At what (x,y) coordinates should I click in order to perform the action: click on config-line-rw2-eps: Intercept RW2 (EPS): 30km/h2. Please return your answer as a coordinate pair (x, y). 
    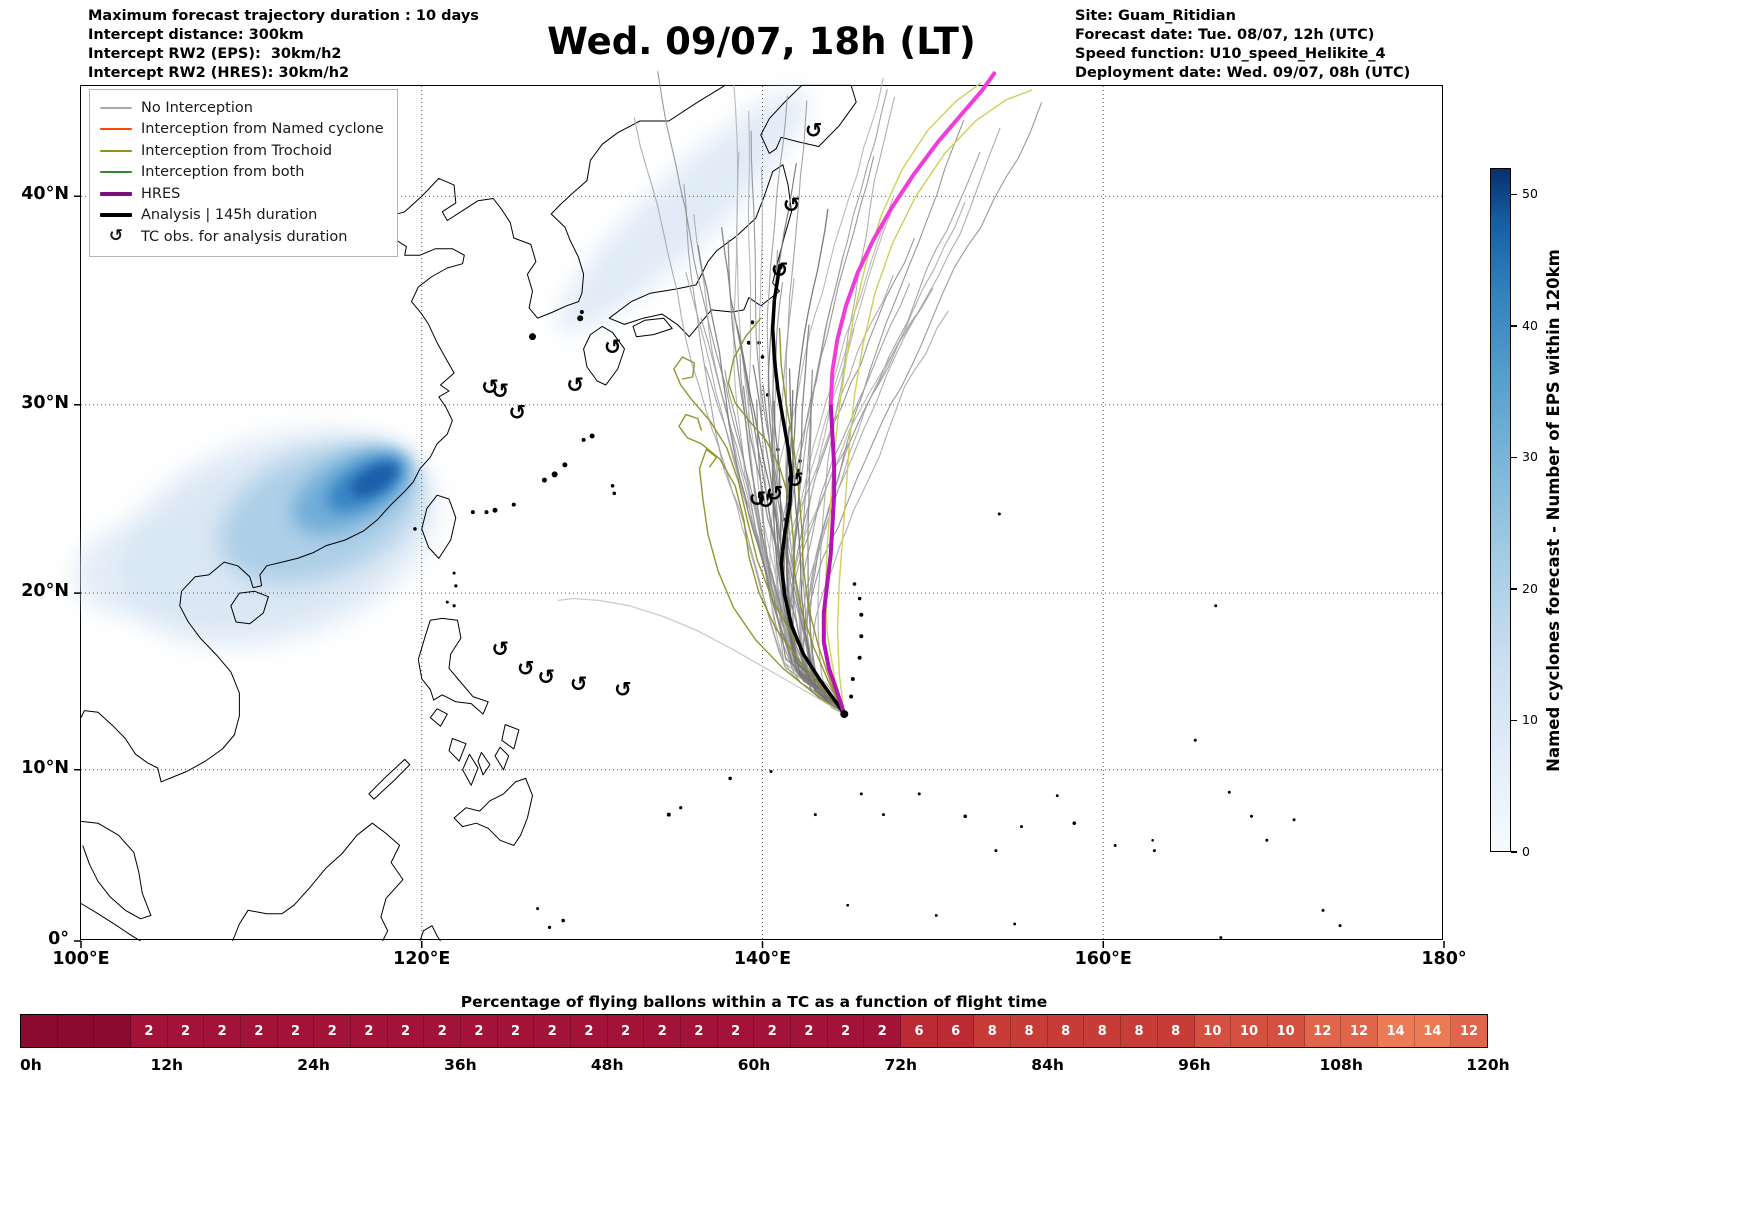
    Looking at the image, I should click on (215, 54).